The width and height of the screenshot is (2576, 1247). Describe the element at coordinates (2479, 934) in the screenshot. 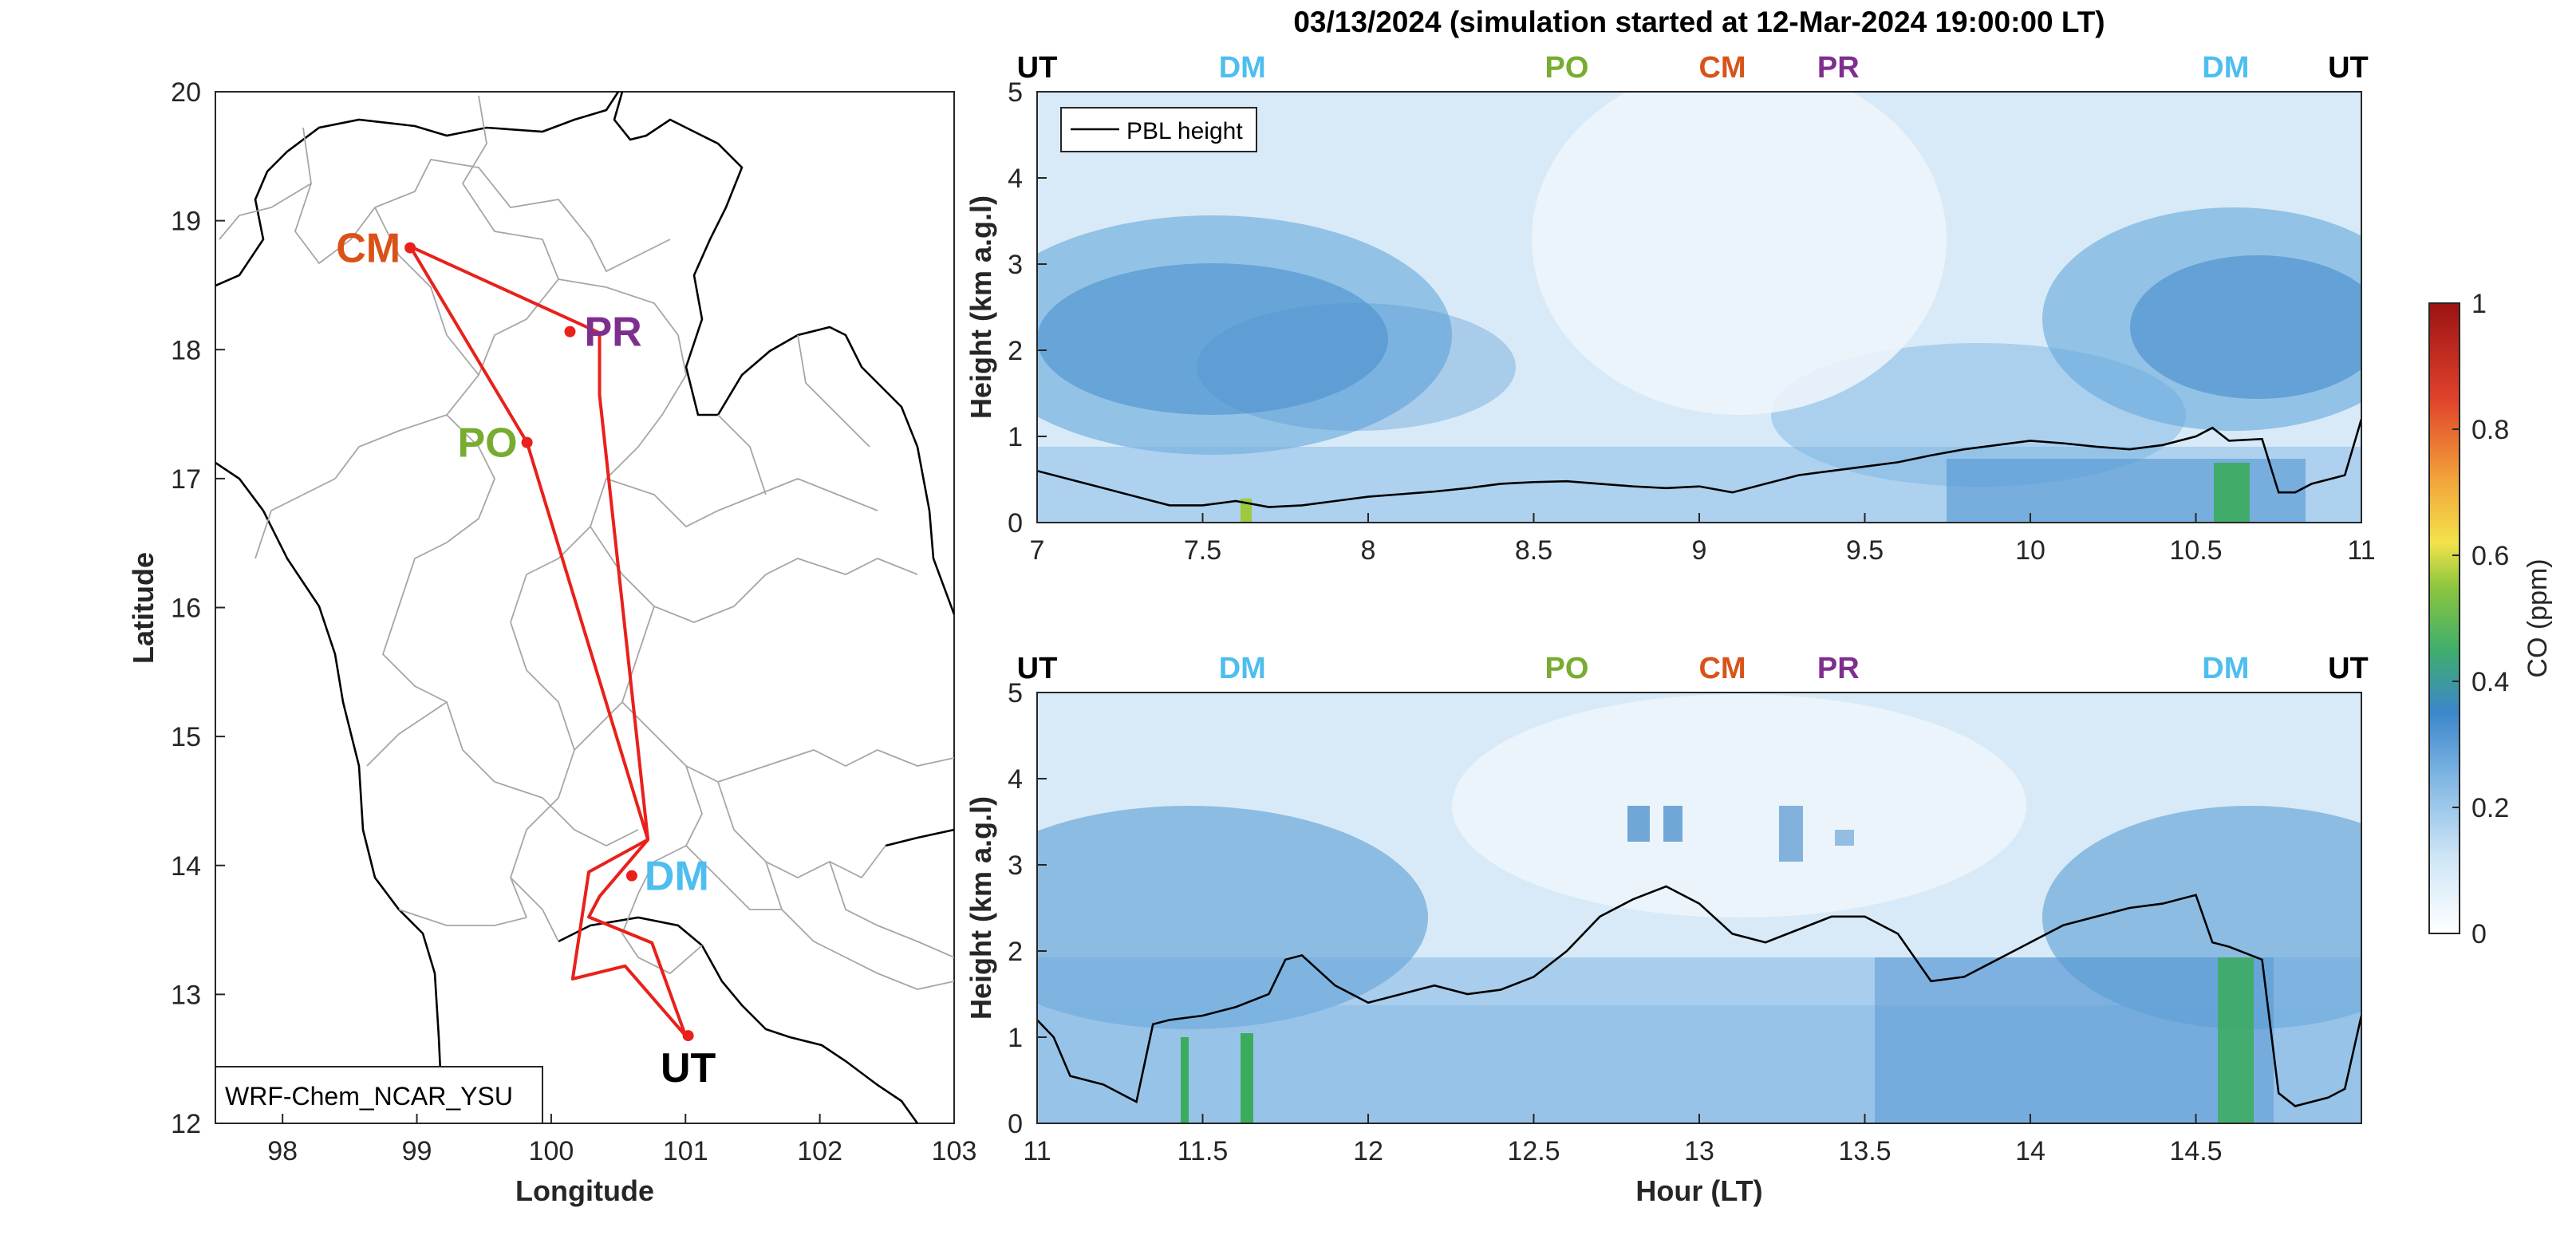

I see `colorbar-tick-label: 0` at that location.